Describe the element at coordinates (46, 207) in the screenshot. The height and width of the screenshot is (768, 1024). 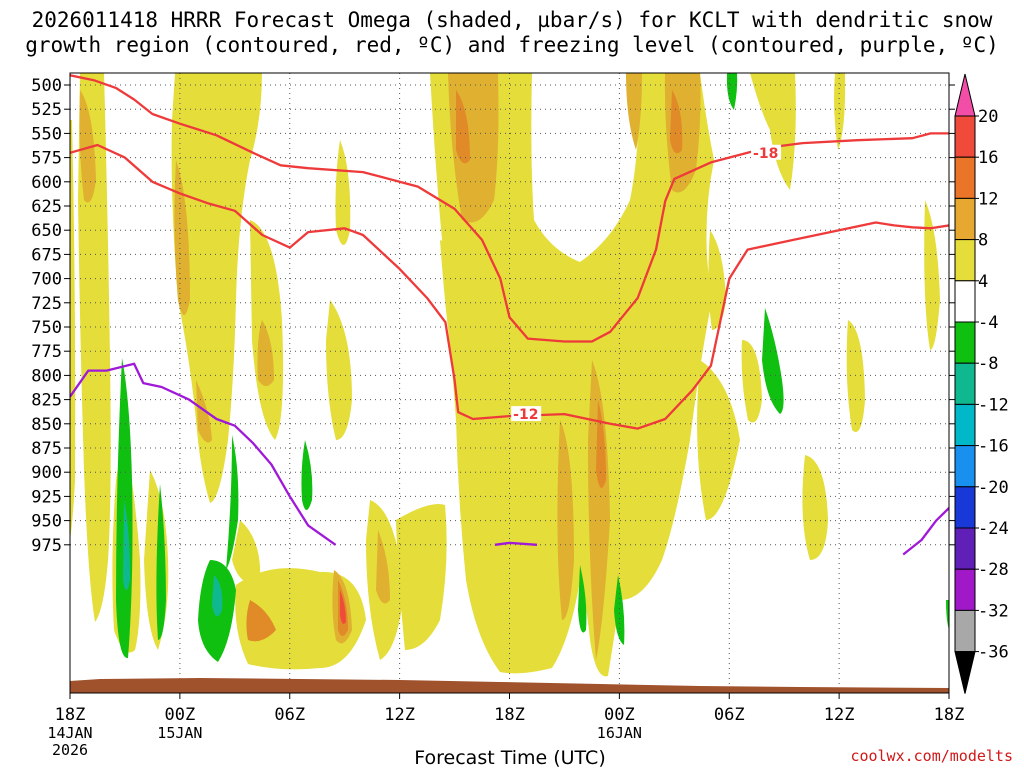
I see `y-tick-label: 625` at that location.